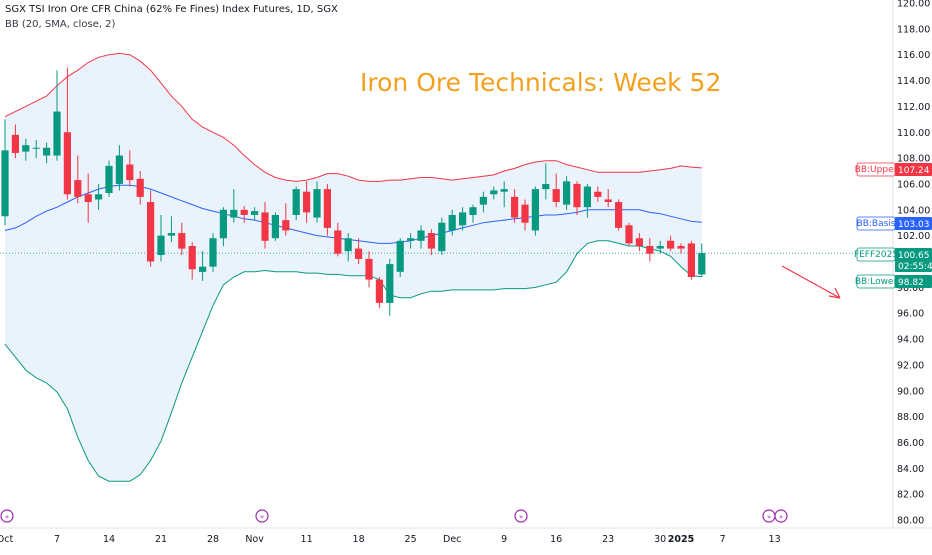  Describe the element at coordinates (910, 417) in the screenshot. I see `y-tick-label: 88.00` at that location.